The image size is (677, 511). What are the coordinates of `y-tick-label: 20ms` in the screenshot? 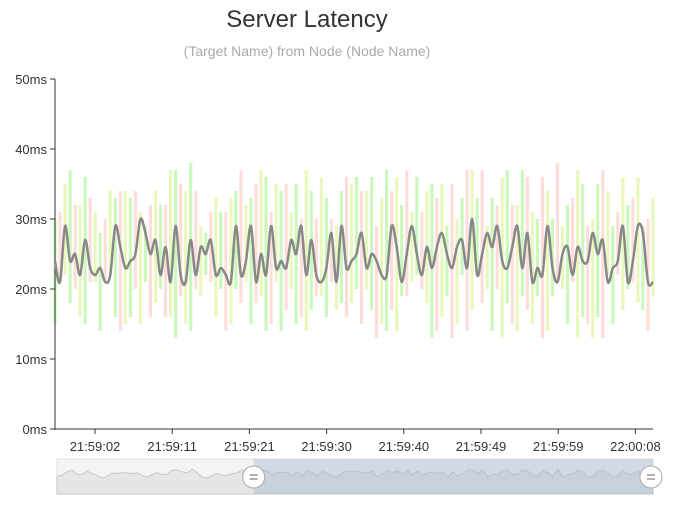 It's located at (31, 289).